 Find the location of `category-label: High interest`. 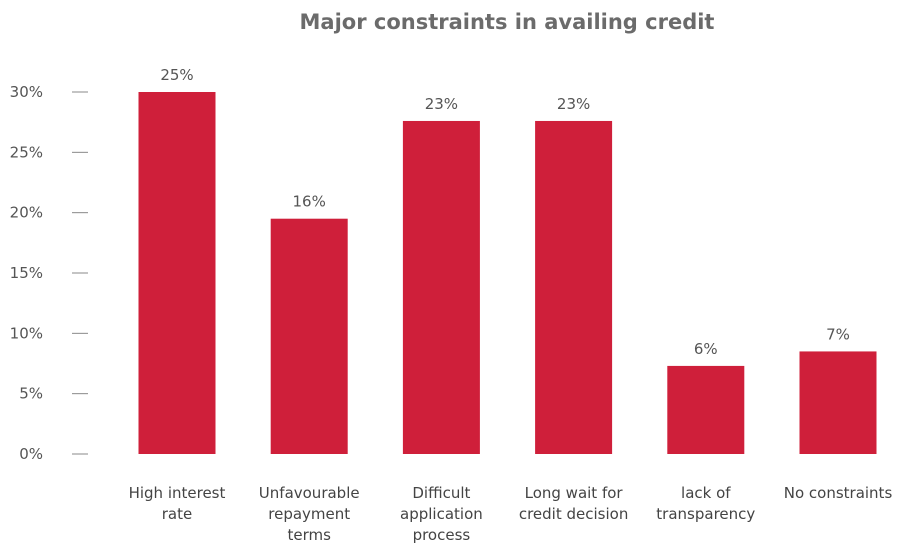

category-label: High interest is located at coordinates (177, 493).